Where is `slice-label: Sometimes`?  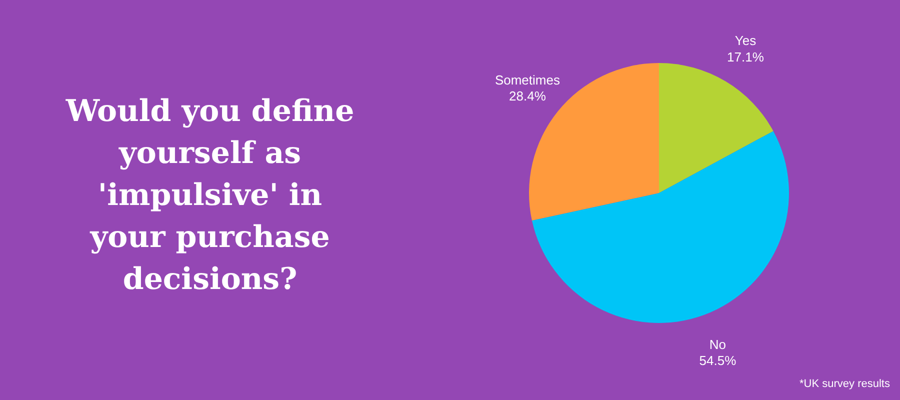
slice-label: Sometimes is located at coordinates (527, 80).